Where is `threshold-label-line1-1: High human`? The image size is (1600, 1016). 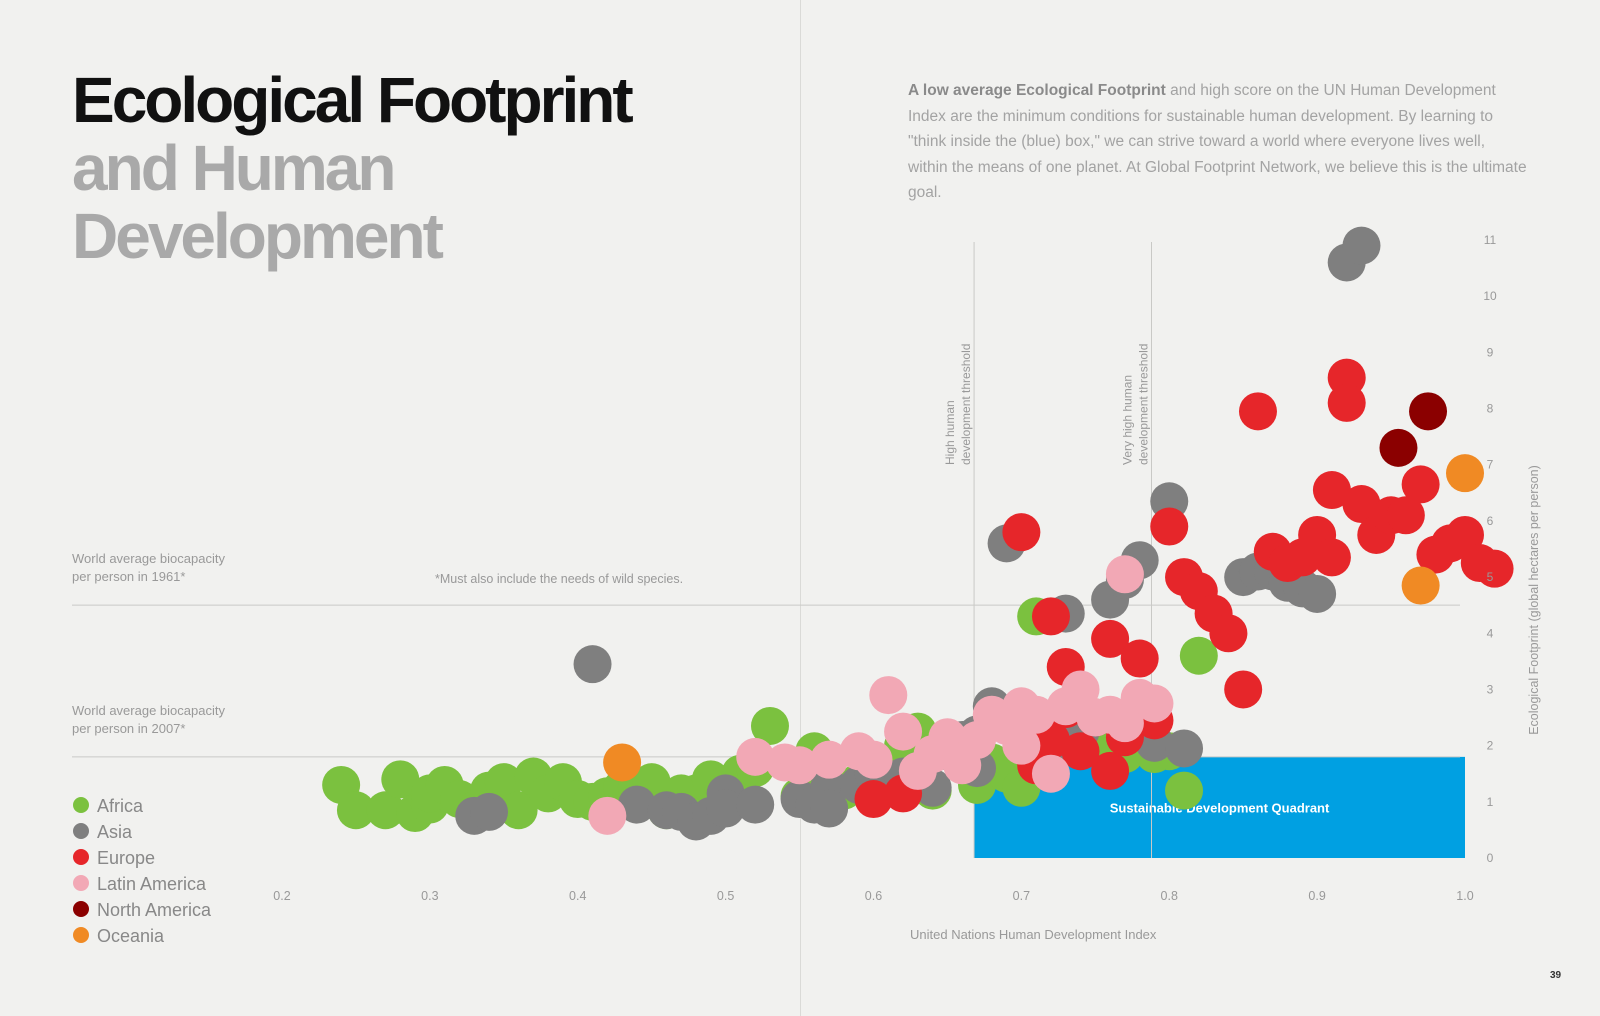 threshold-label-line1-1: High human is located at coordinates (950, 432).